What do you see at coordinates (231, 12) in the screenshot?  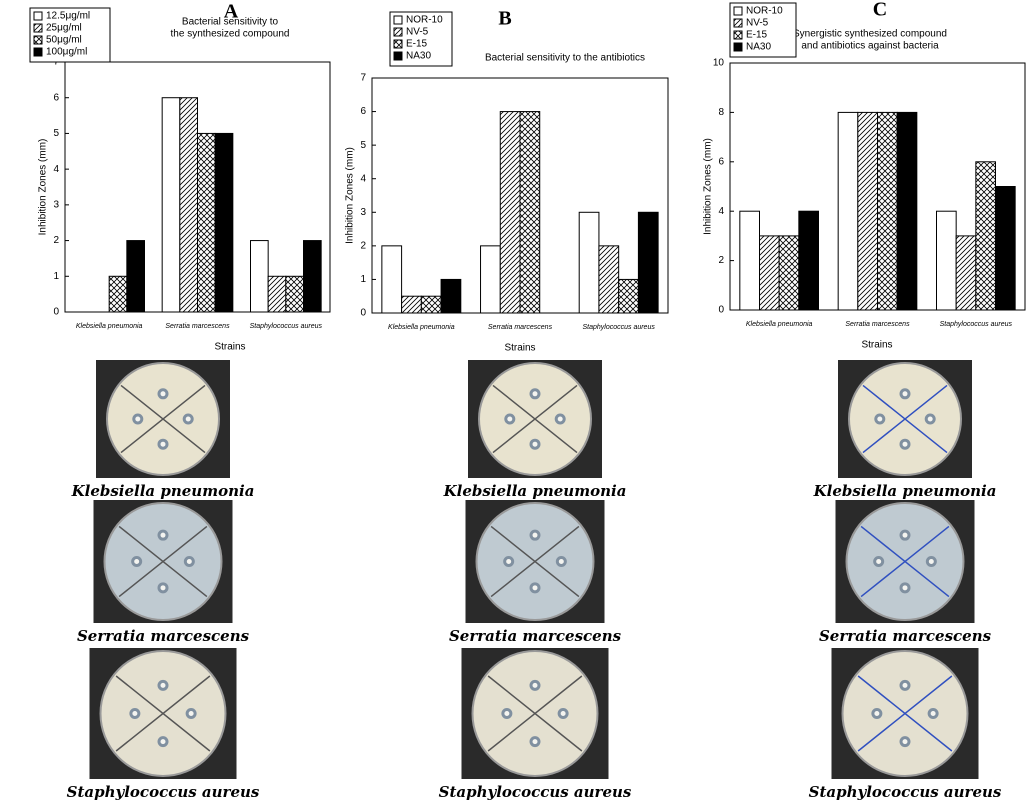 I see `panel-label: A` at bounding box center [231, 12].